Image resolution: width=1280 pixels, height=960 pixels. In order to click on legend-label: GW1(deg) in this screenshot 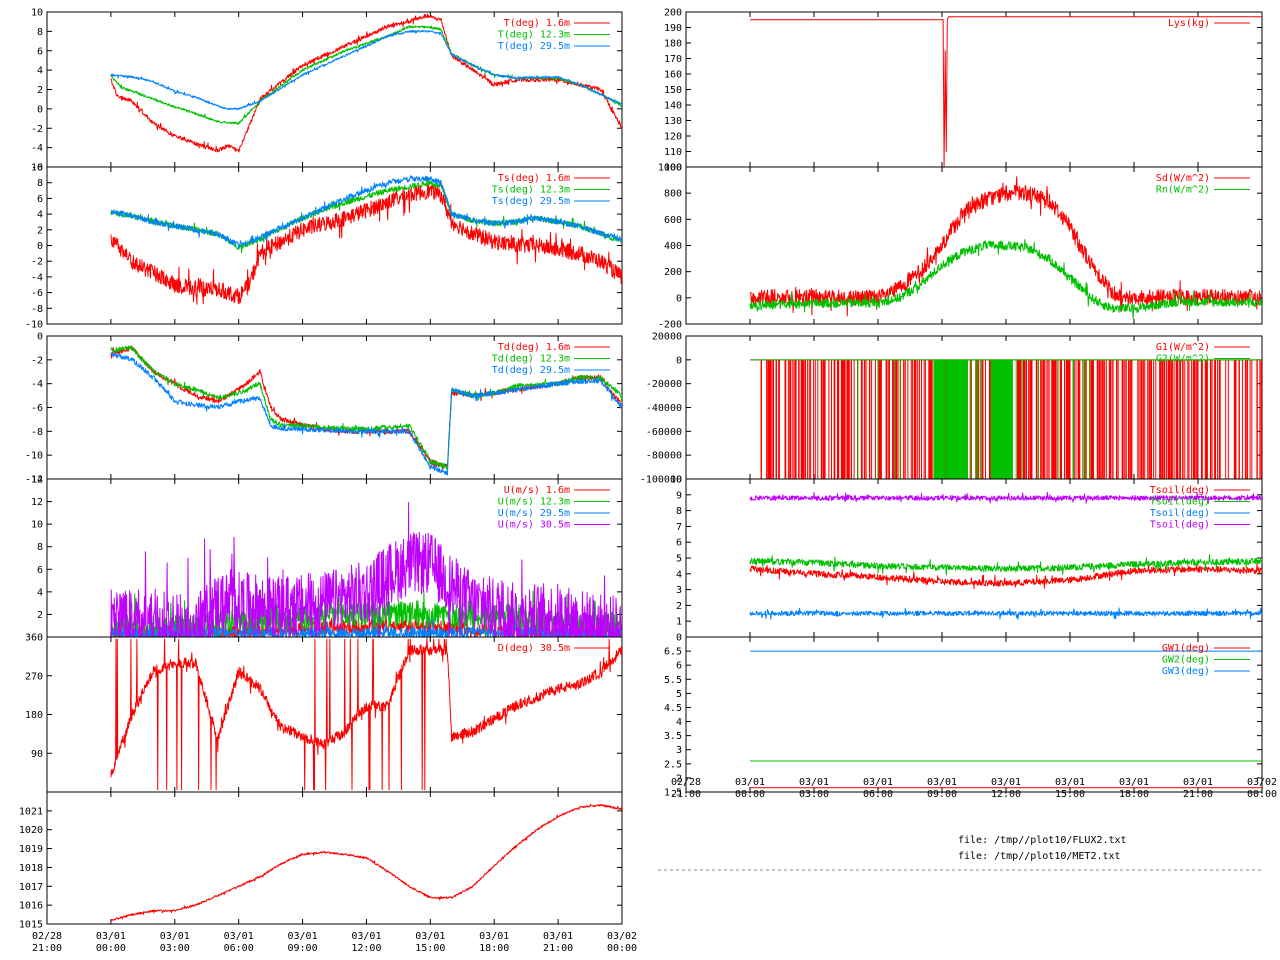, I will do `click(1186, 648)`.